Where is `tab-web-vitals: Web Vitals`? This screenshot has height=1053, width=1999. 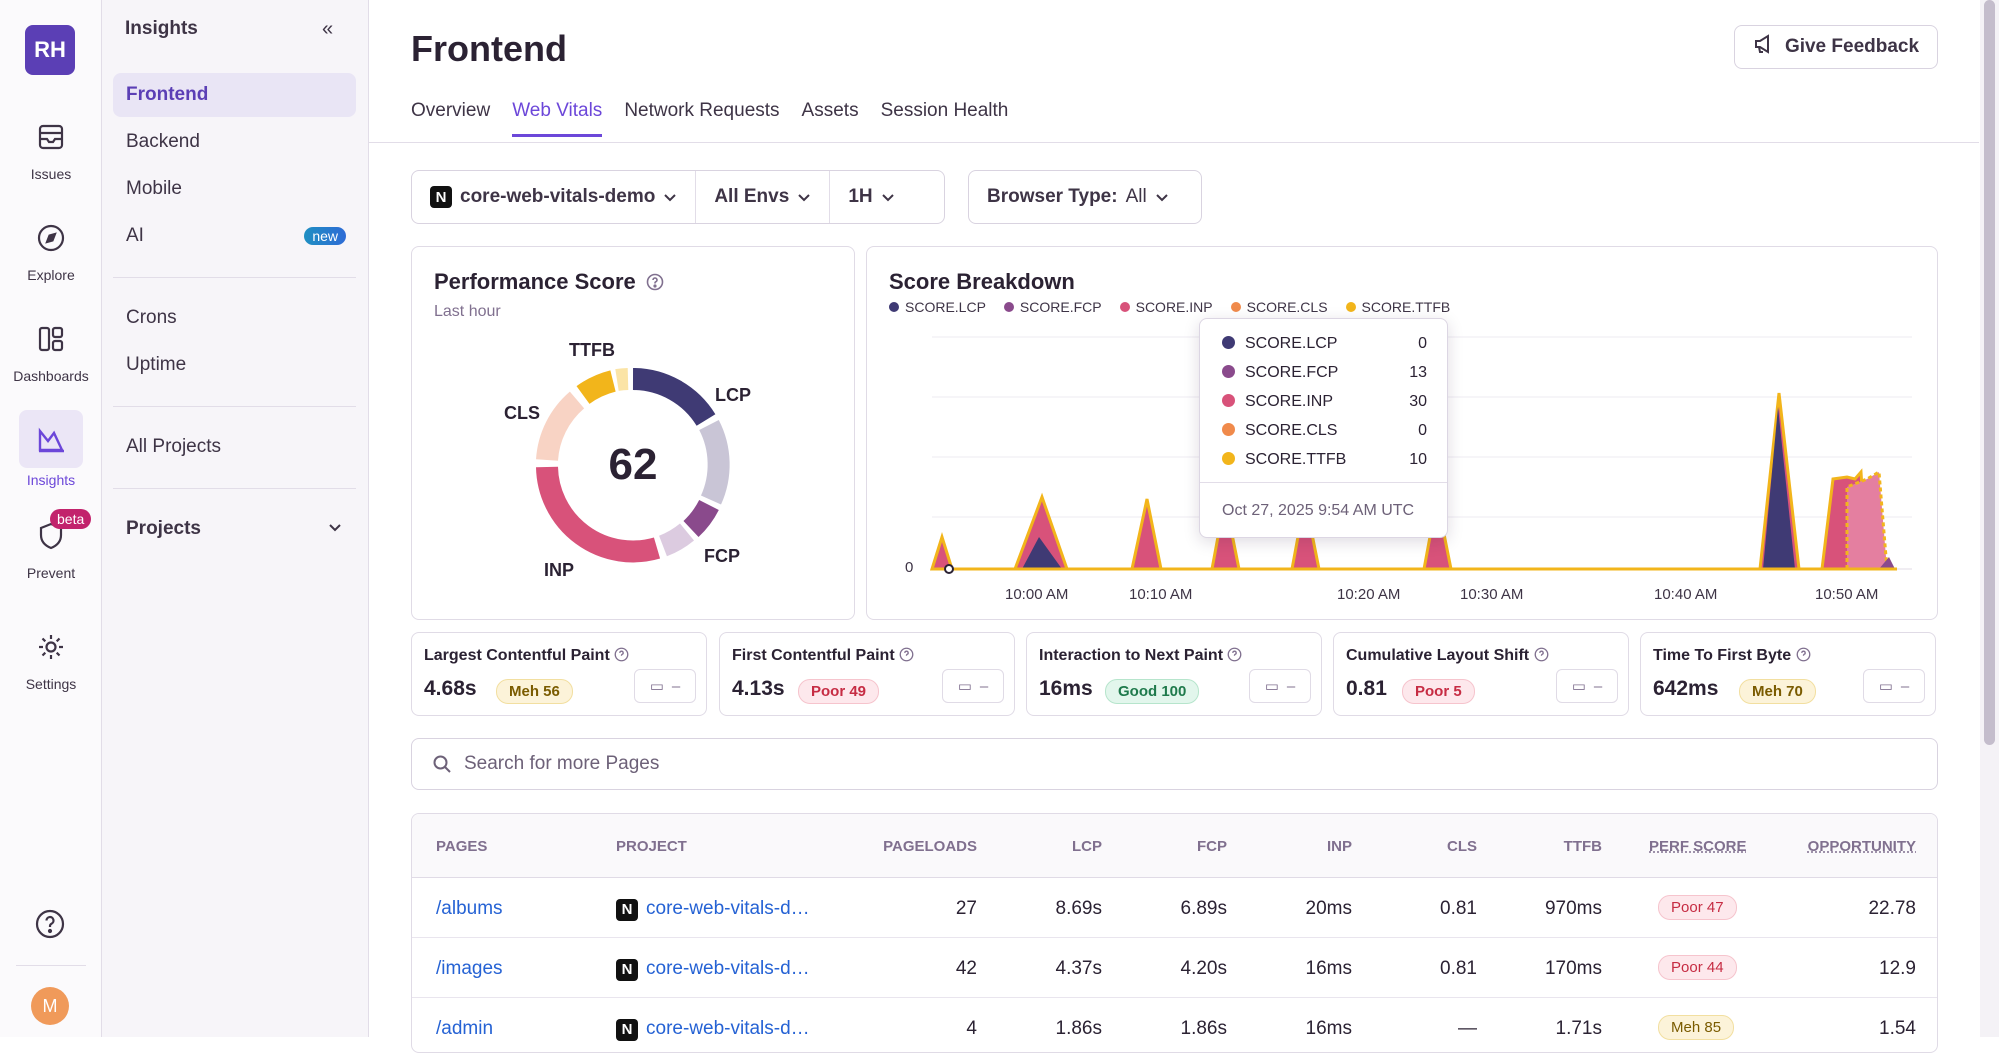
tab-web-vitals: Web Vitals is located at coordinates (557, 118).